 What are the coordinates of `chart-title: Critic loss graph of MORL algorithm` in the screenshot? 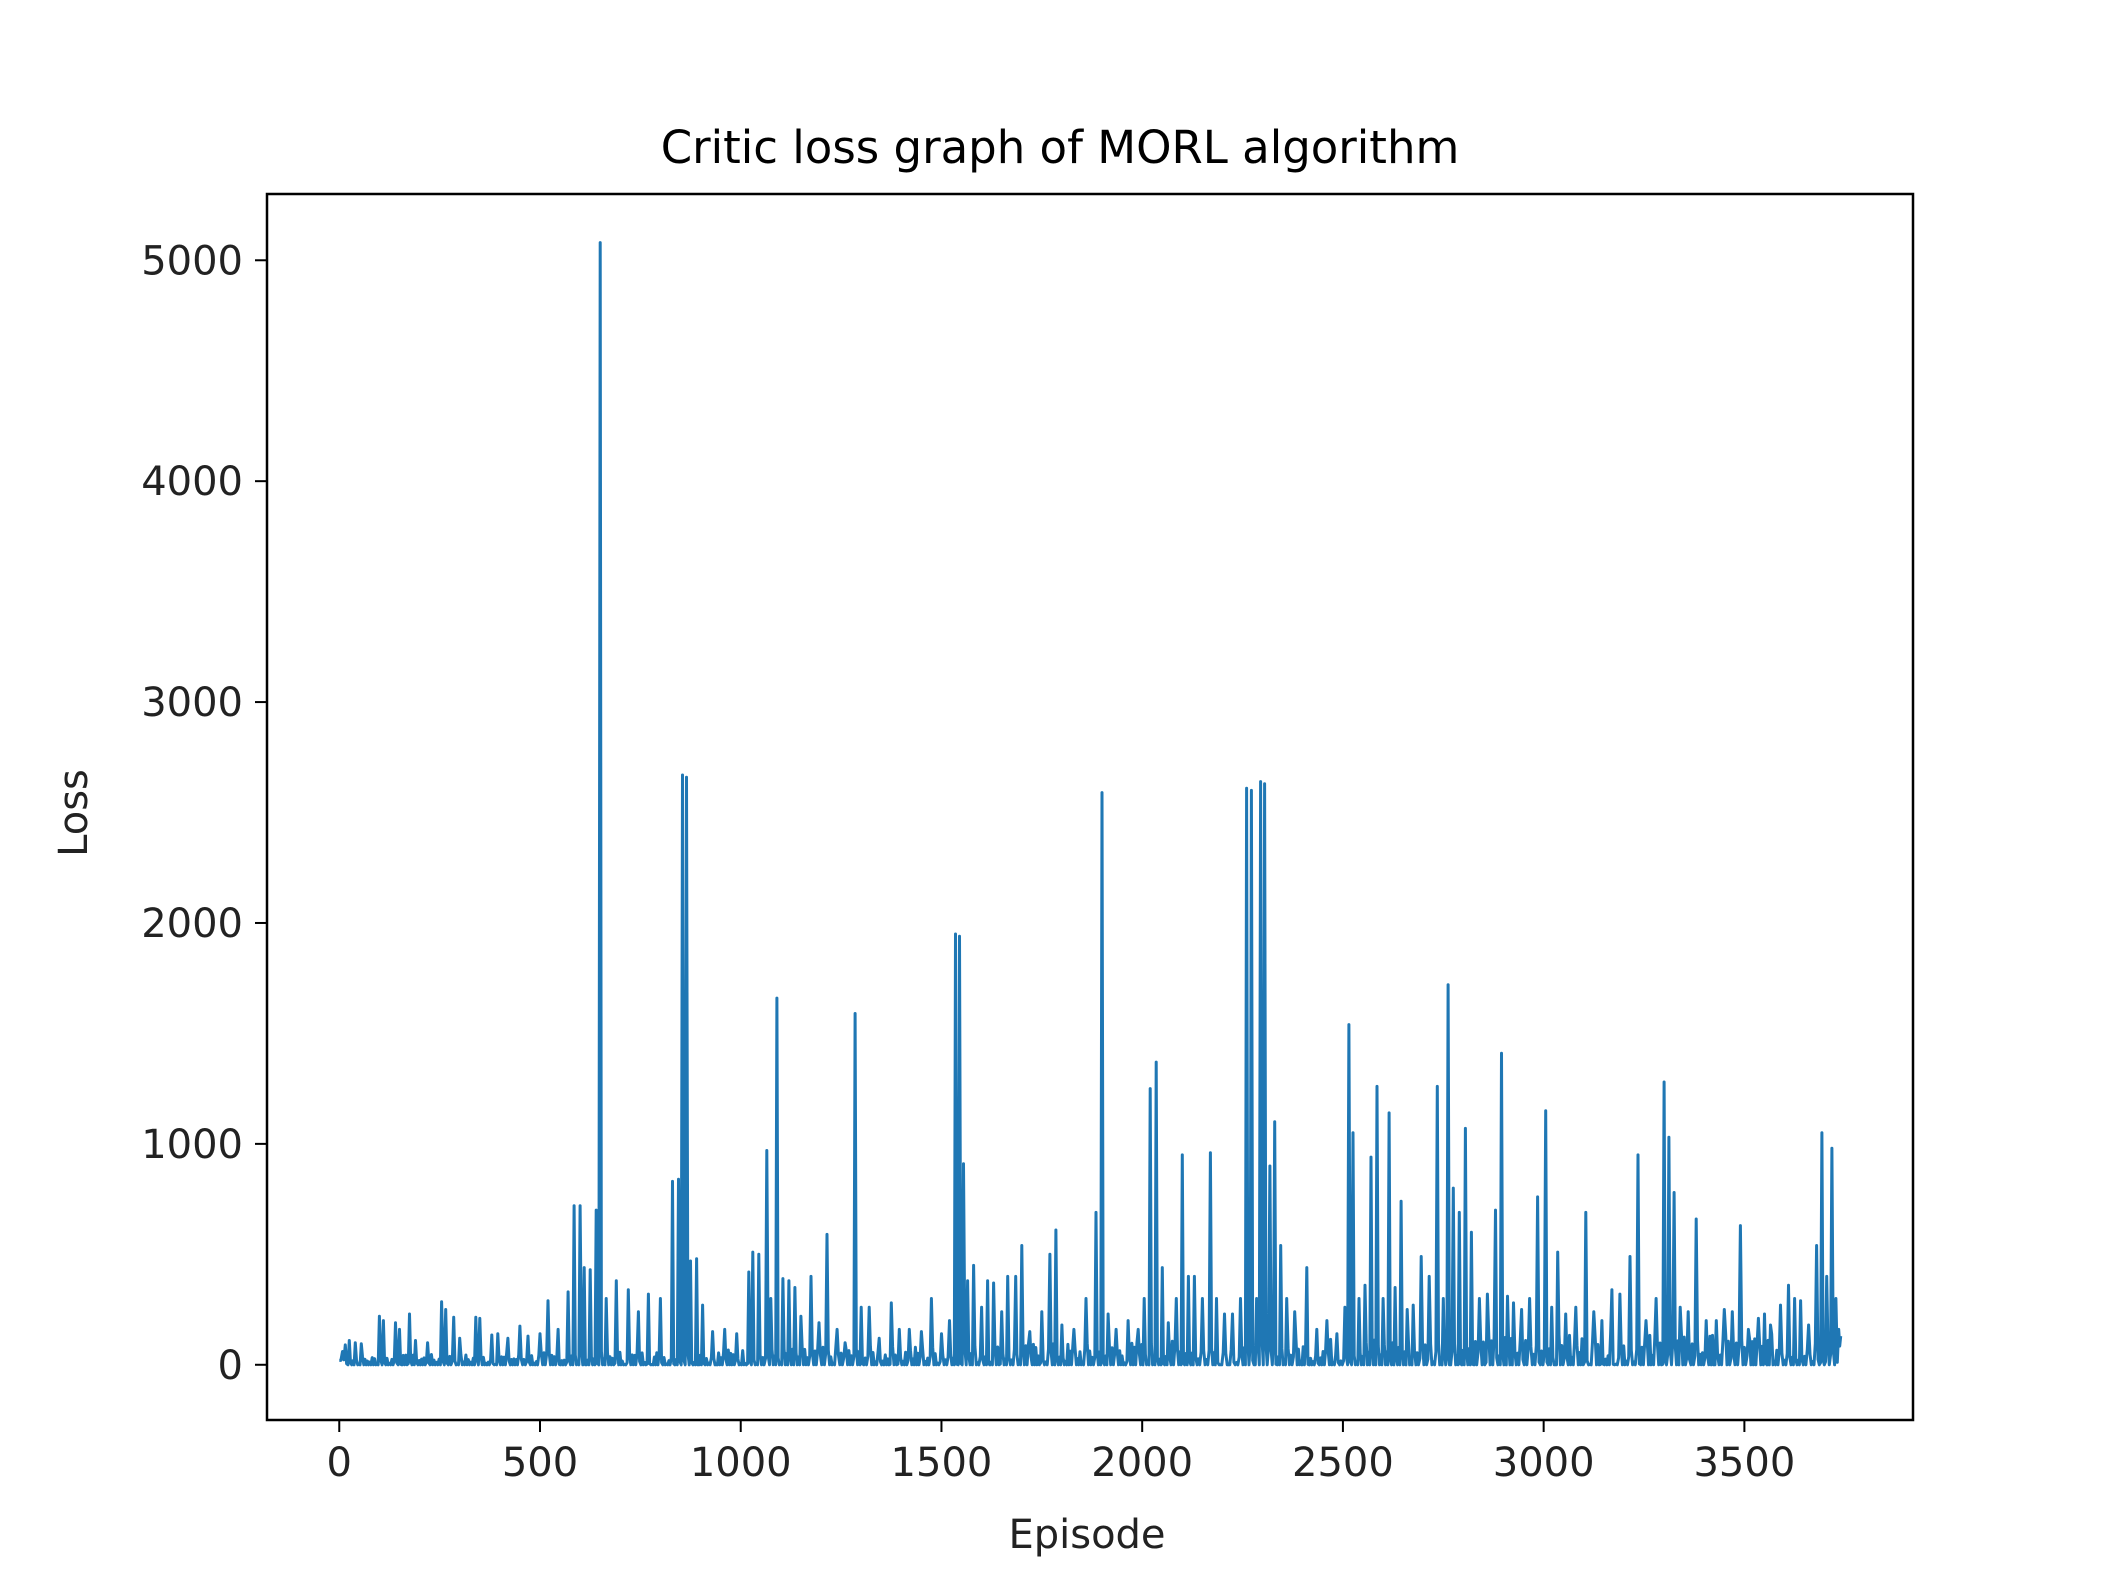 It's located at (1060, 147).